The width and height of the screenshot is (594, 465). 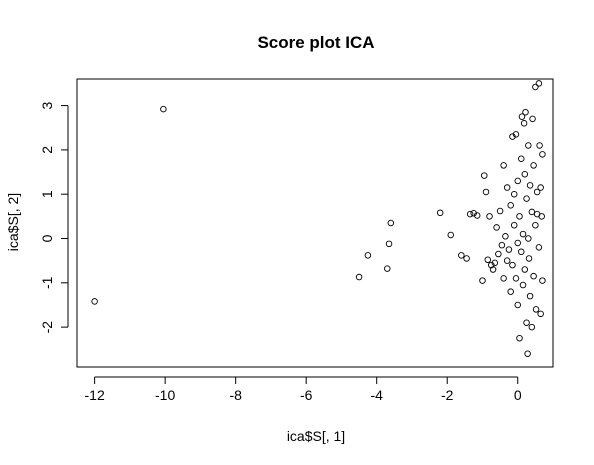 What do you see at coordinates (47, 105) in the screenshot?
I see `y-tick-label: 3` at bounding box center [47, 105].